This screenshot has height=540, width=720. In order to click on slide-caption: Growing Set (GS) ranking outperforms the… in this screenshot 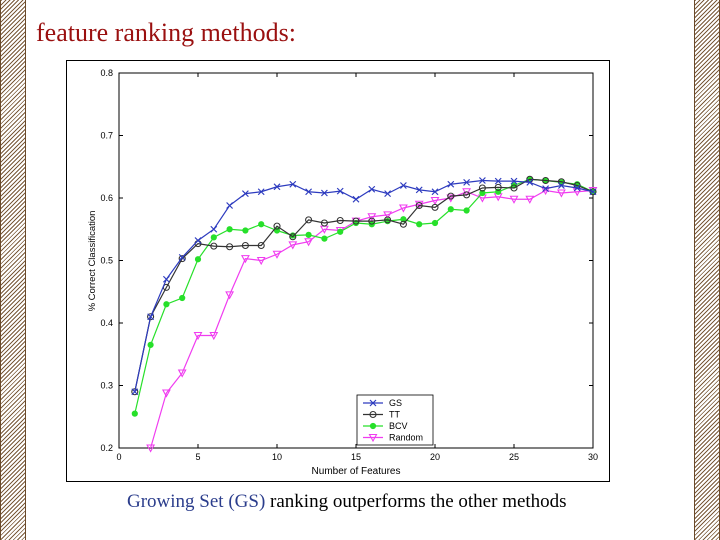, I will do `click(347, 502)`.